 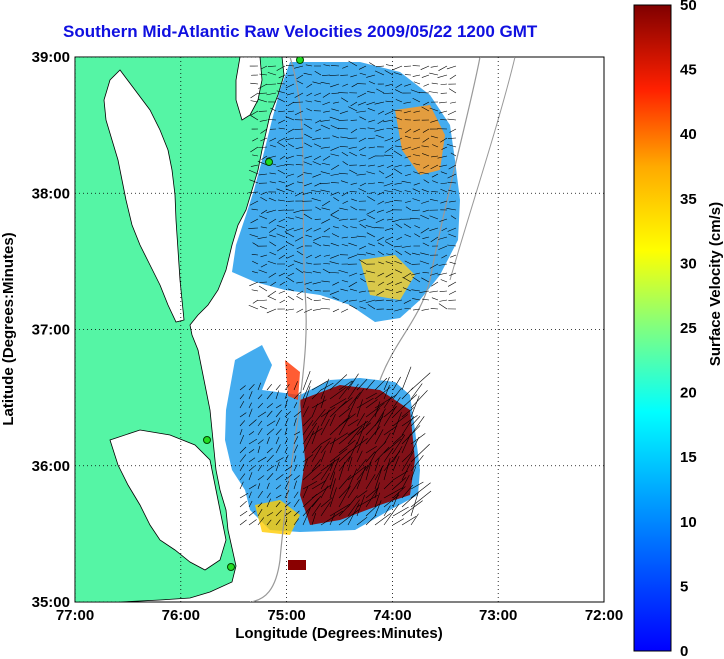 What do you see at coordinates (144, 196) in the screenshot?
I see `chesapeake-bay` at bounding box center [144, 196].